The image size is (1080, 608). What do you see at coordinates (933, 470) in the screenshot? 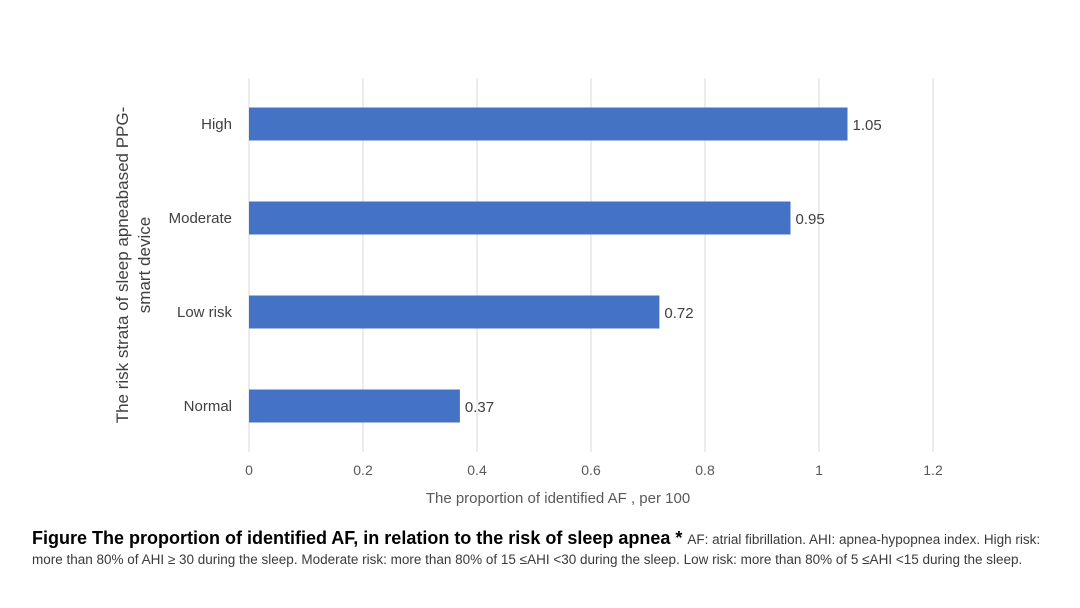
I see `x-tick-label: 1.2` at bounding box center [933, 470].